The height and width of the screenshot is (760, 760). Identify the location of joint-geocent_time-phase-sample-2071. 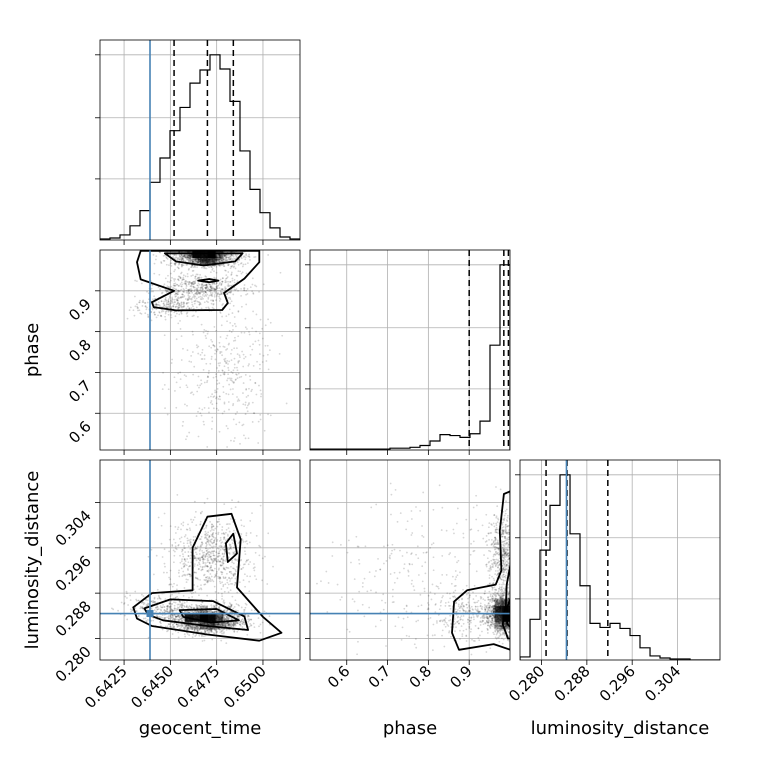
(211, 347).